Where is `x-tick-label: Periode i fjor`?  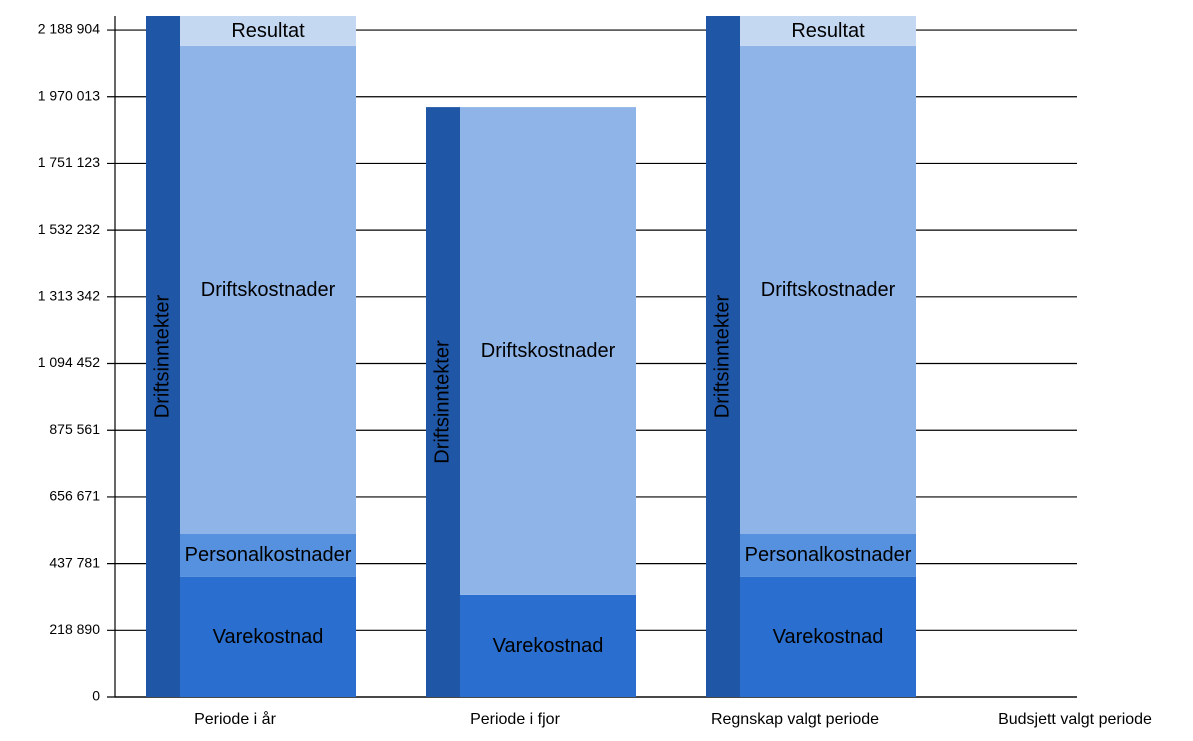 x-tick-label: Periode i fjor is located at coordinates (515, 719).